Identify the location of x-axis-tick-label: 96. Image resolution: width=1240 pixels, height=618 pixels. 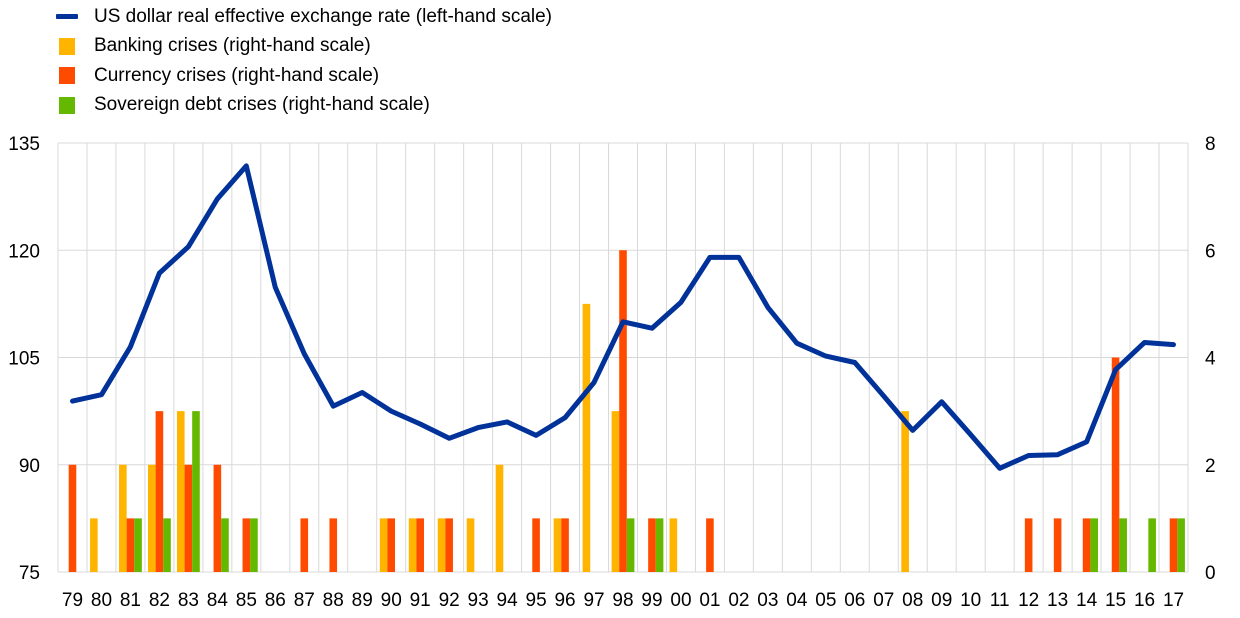
(564, 600).